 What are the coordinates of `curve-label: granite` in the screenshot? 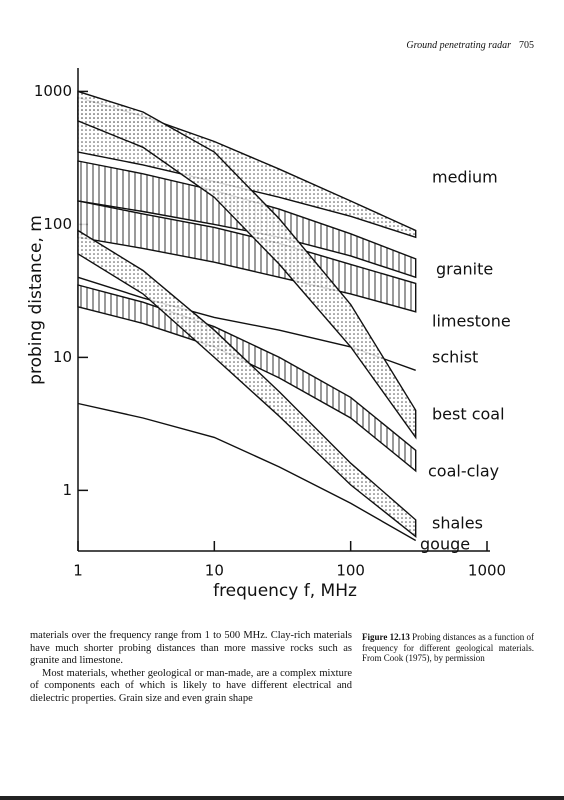 It's located at (464, 269).